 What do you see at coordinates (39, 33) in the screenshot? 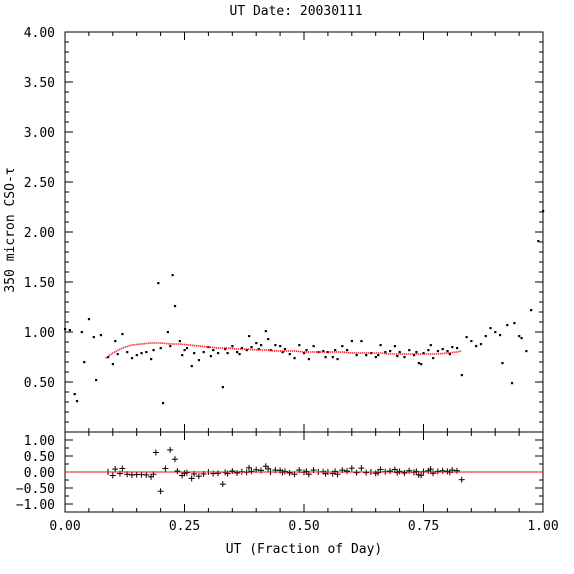
I see `y-tick-label: 4.00` at bounding box center [39, 33].